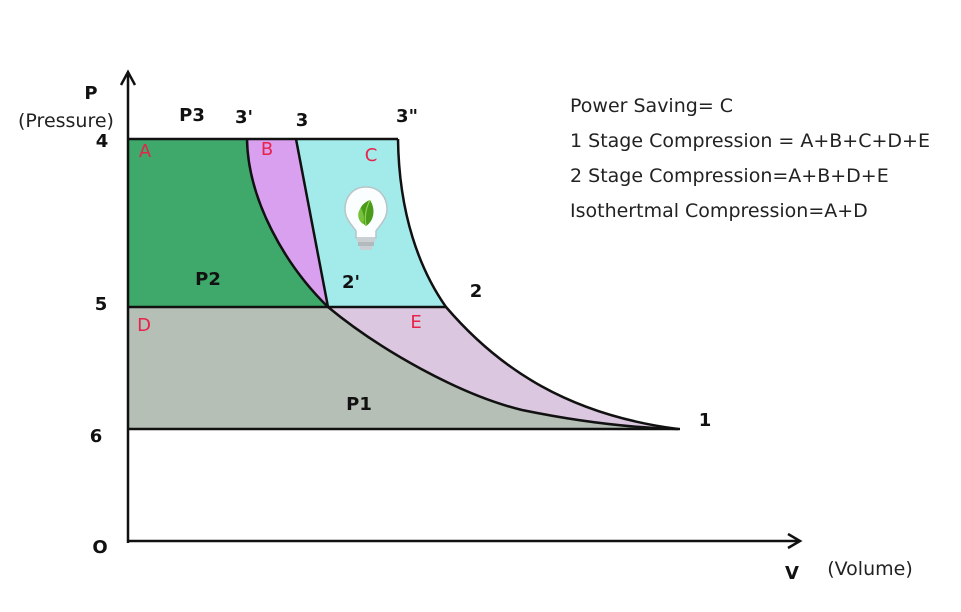  I want to click on x-axis-label: V, so click(792, 573).